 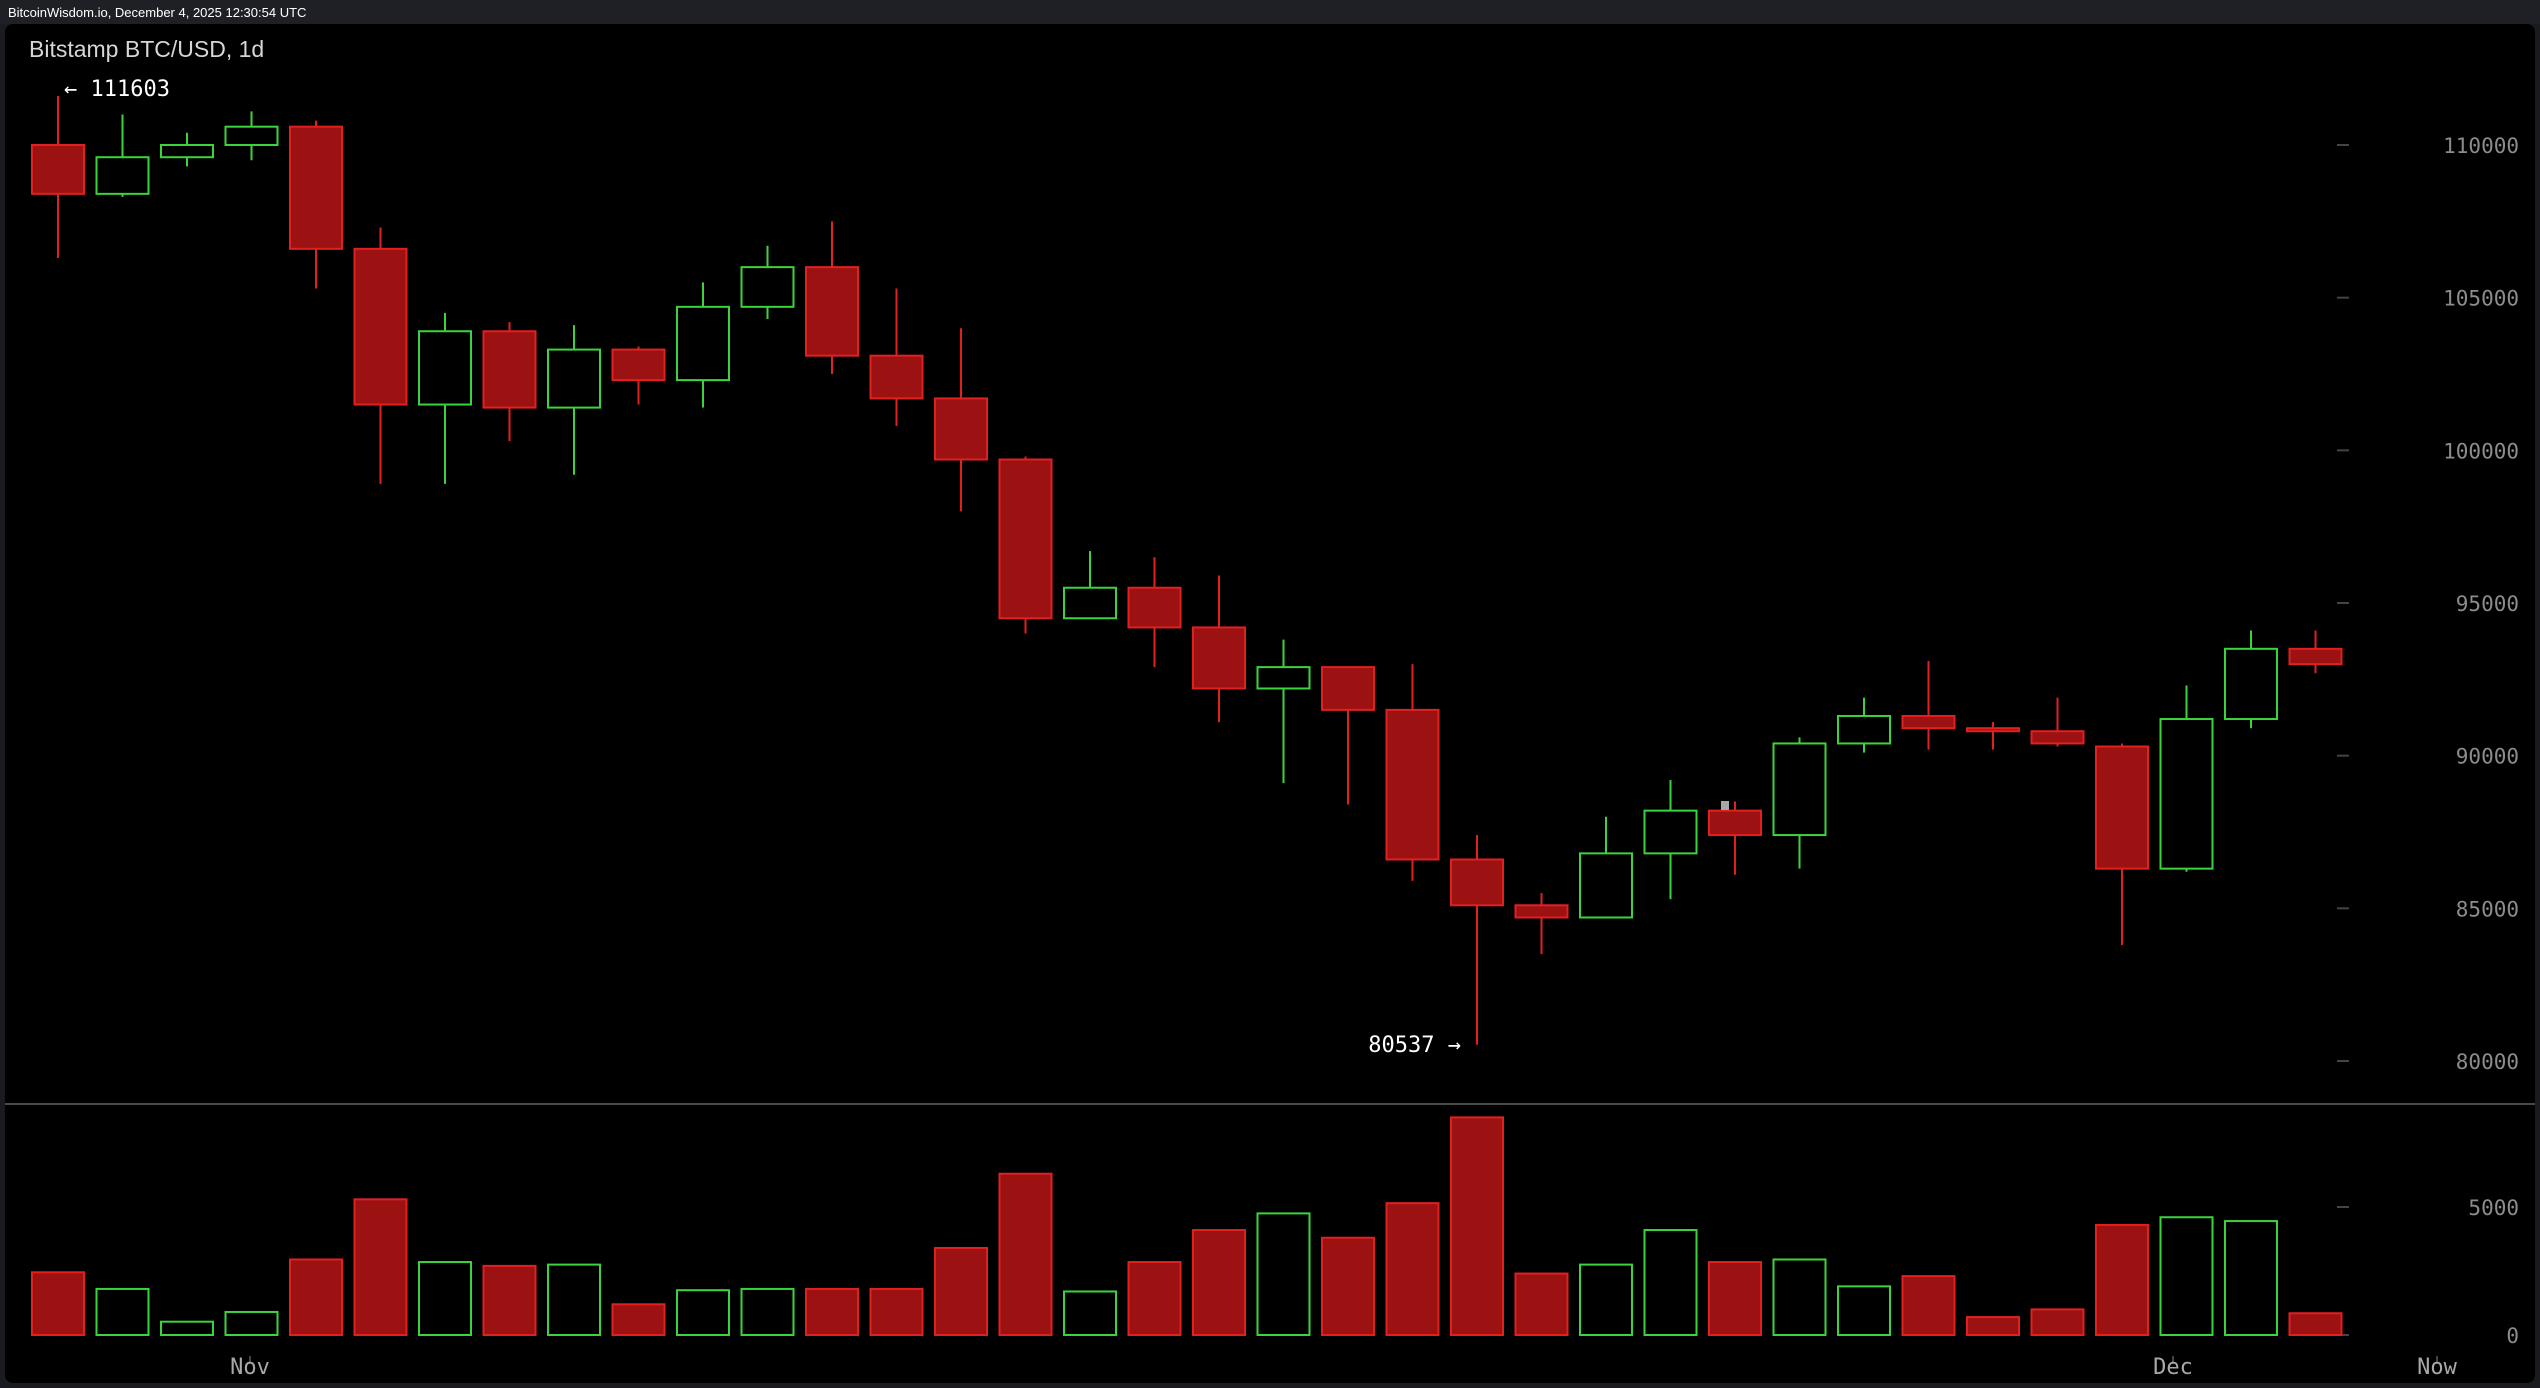 I want to click on volume-axis: 5000 0, so click(x=2428, y=1272).